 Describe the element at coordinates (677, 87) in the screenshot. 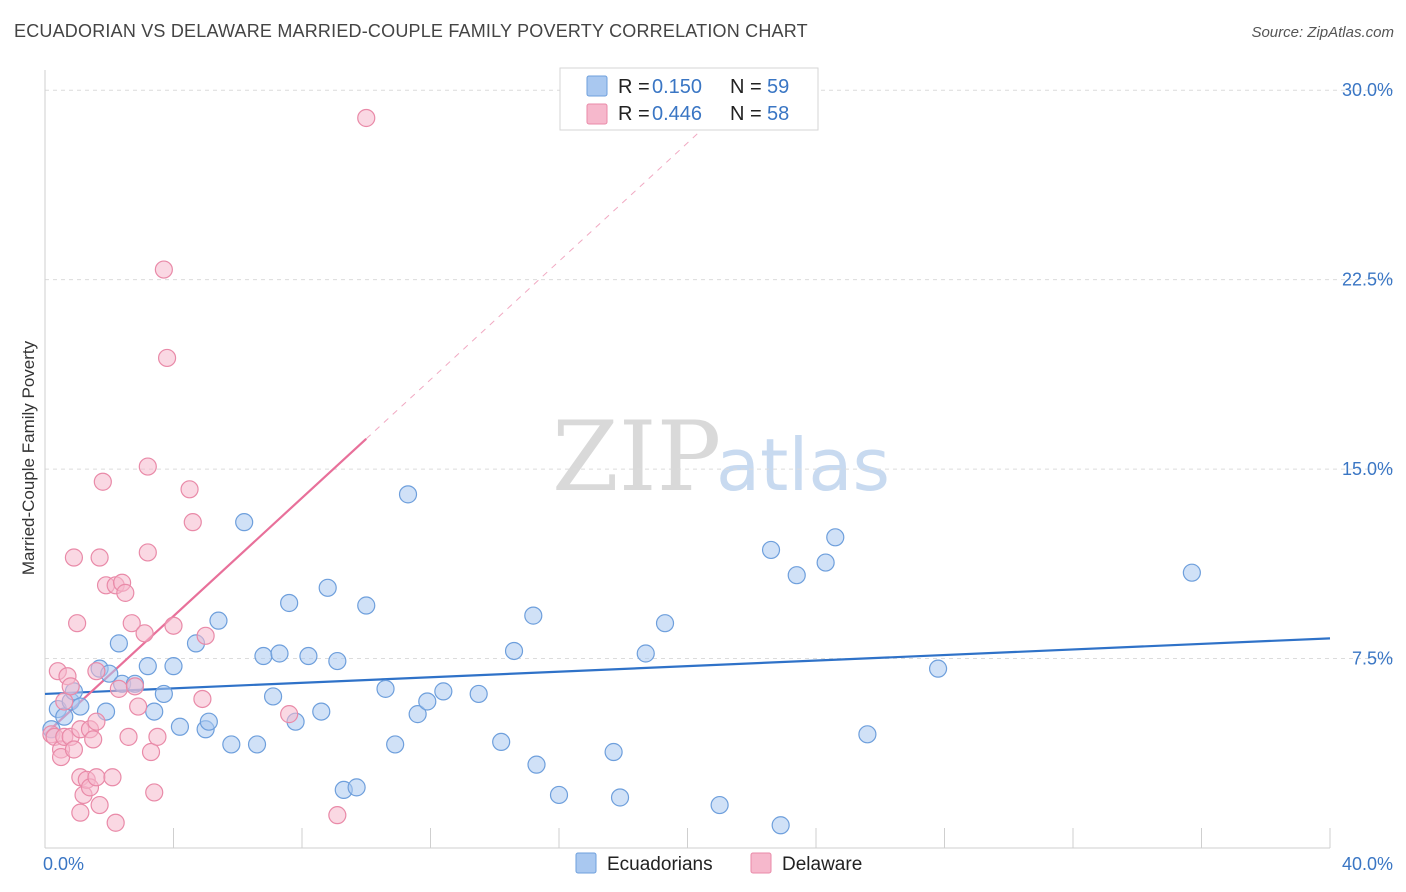

I see `legend-r-value-1: 0.150` at that location.